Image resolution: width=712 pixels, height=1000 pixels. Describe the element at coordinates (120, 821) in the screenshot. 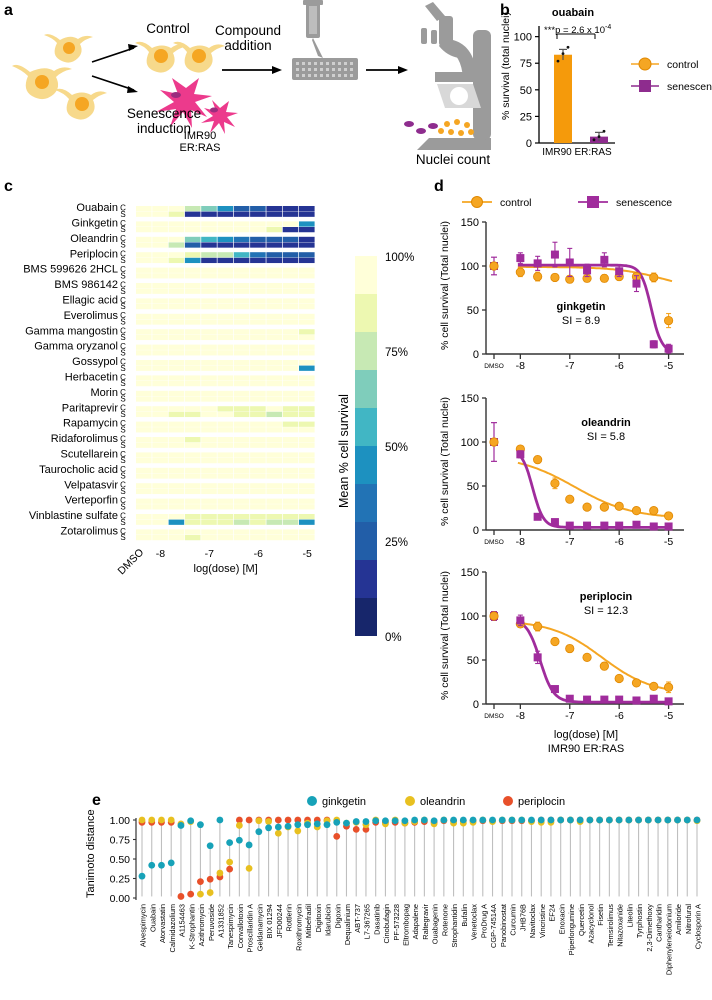

I see `panel-e-ytick: 1.00` at that location.